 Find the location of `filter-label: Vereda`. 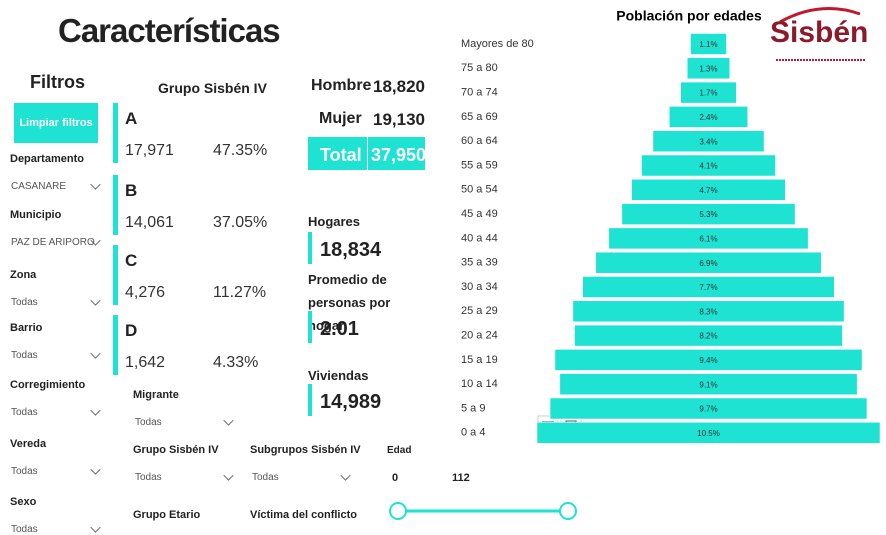

filter-label: Vereda is located at coordinates (28, 444).